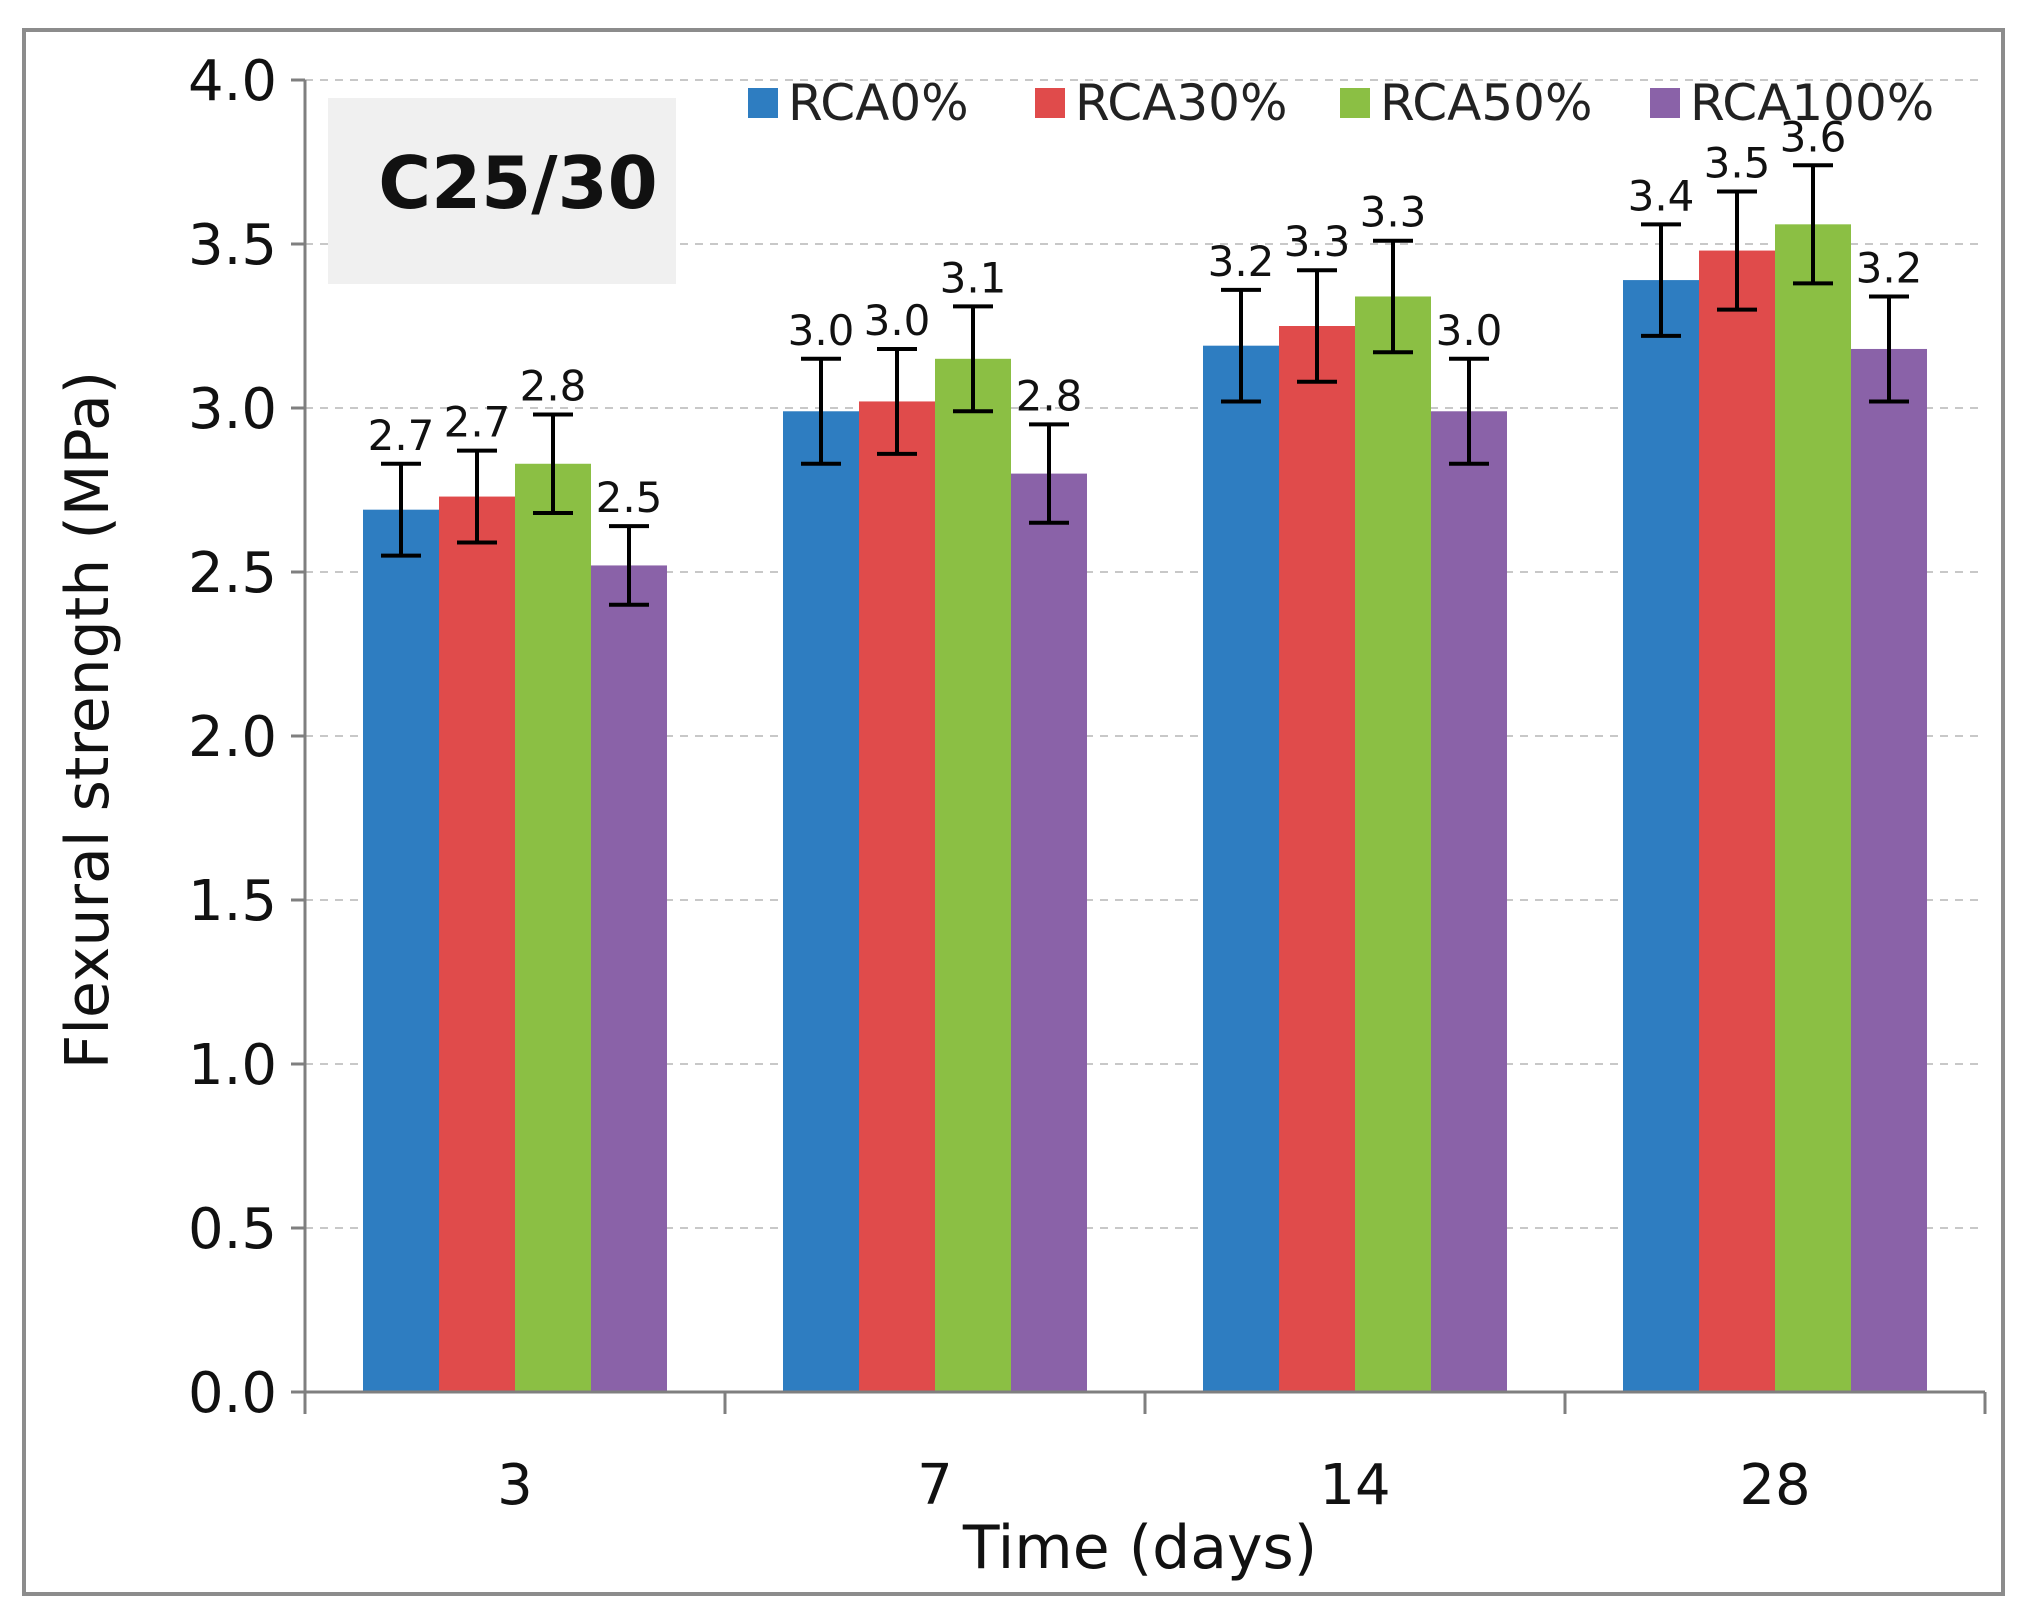 The height and width of the screenshot is (1623, 2027). What do you see at coordinates (1486, 103) in the screenshot?
I see `legend-label: RCA50%` at bounding box center [1486, 103].